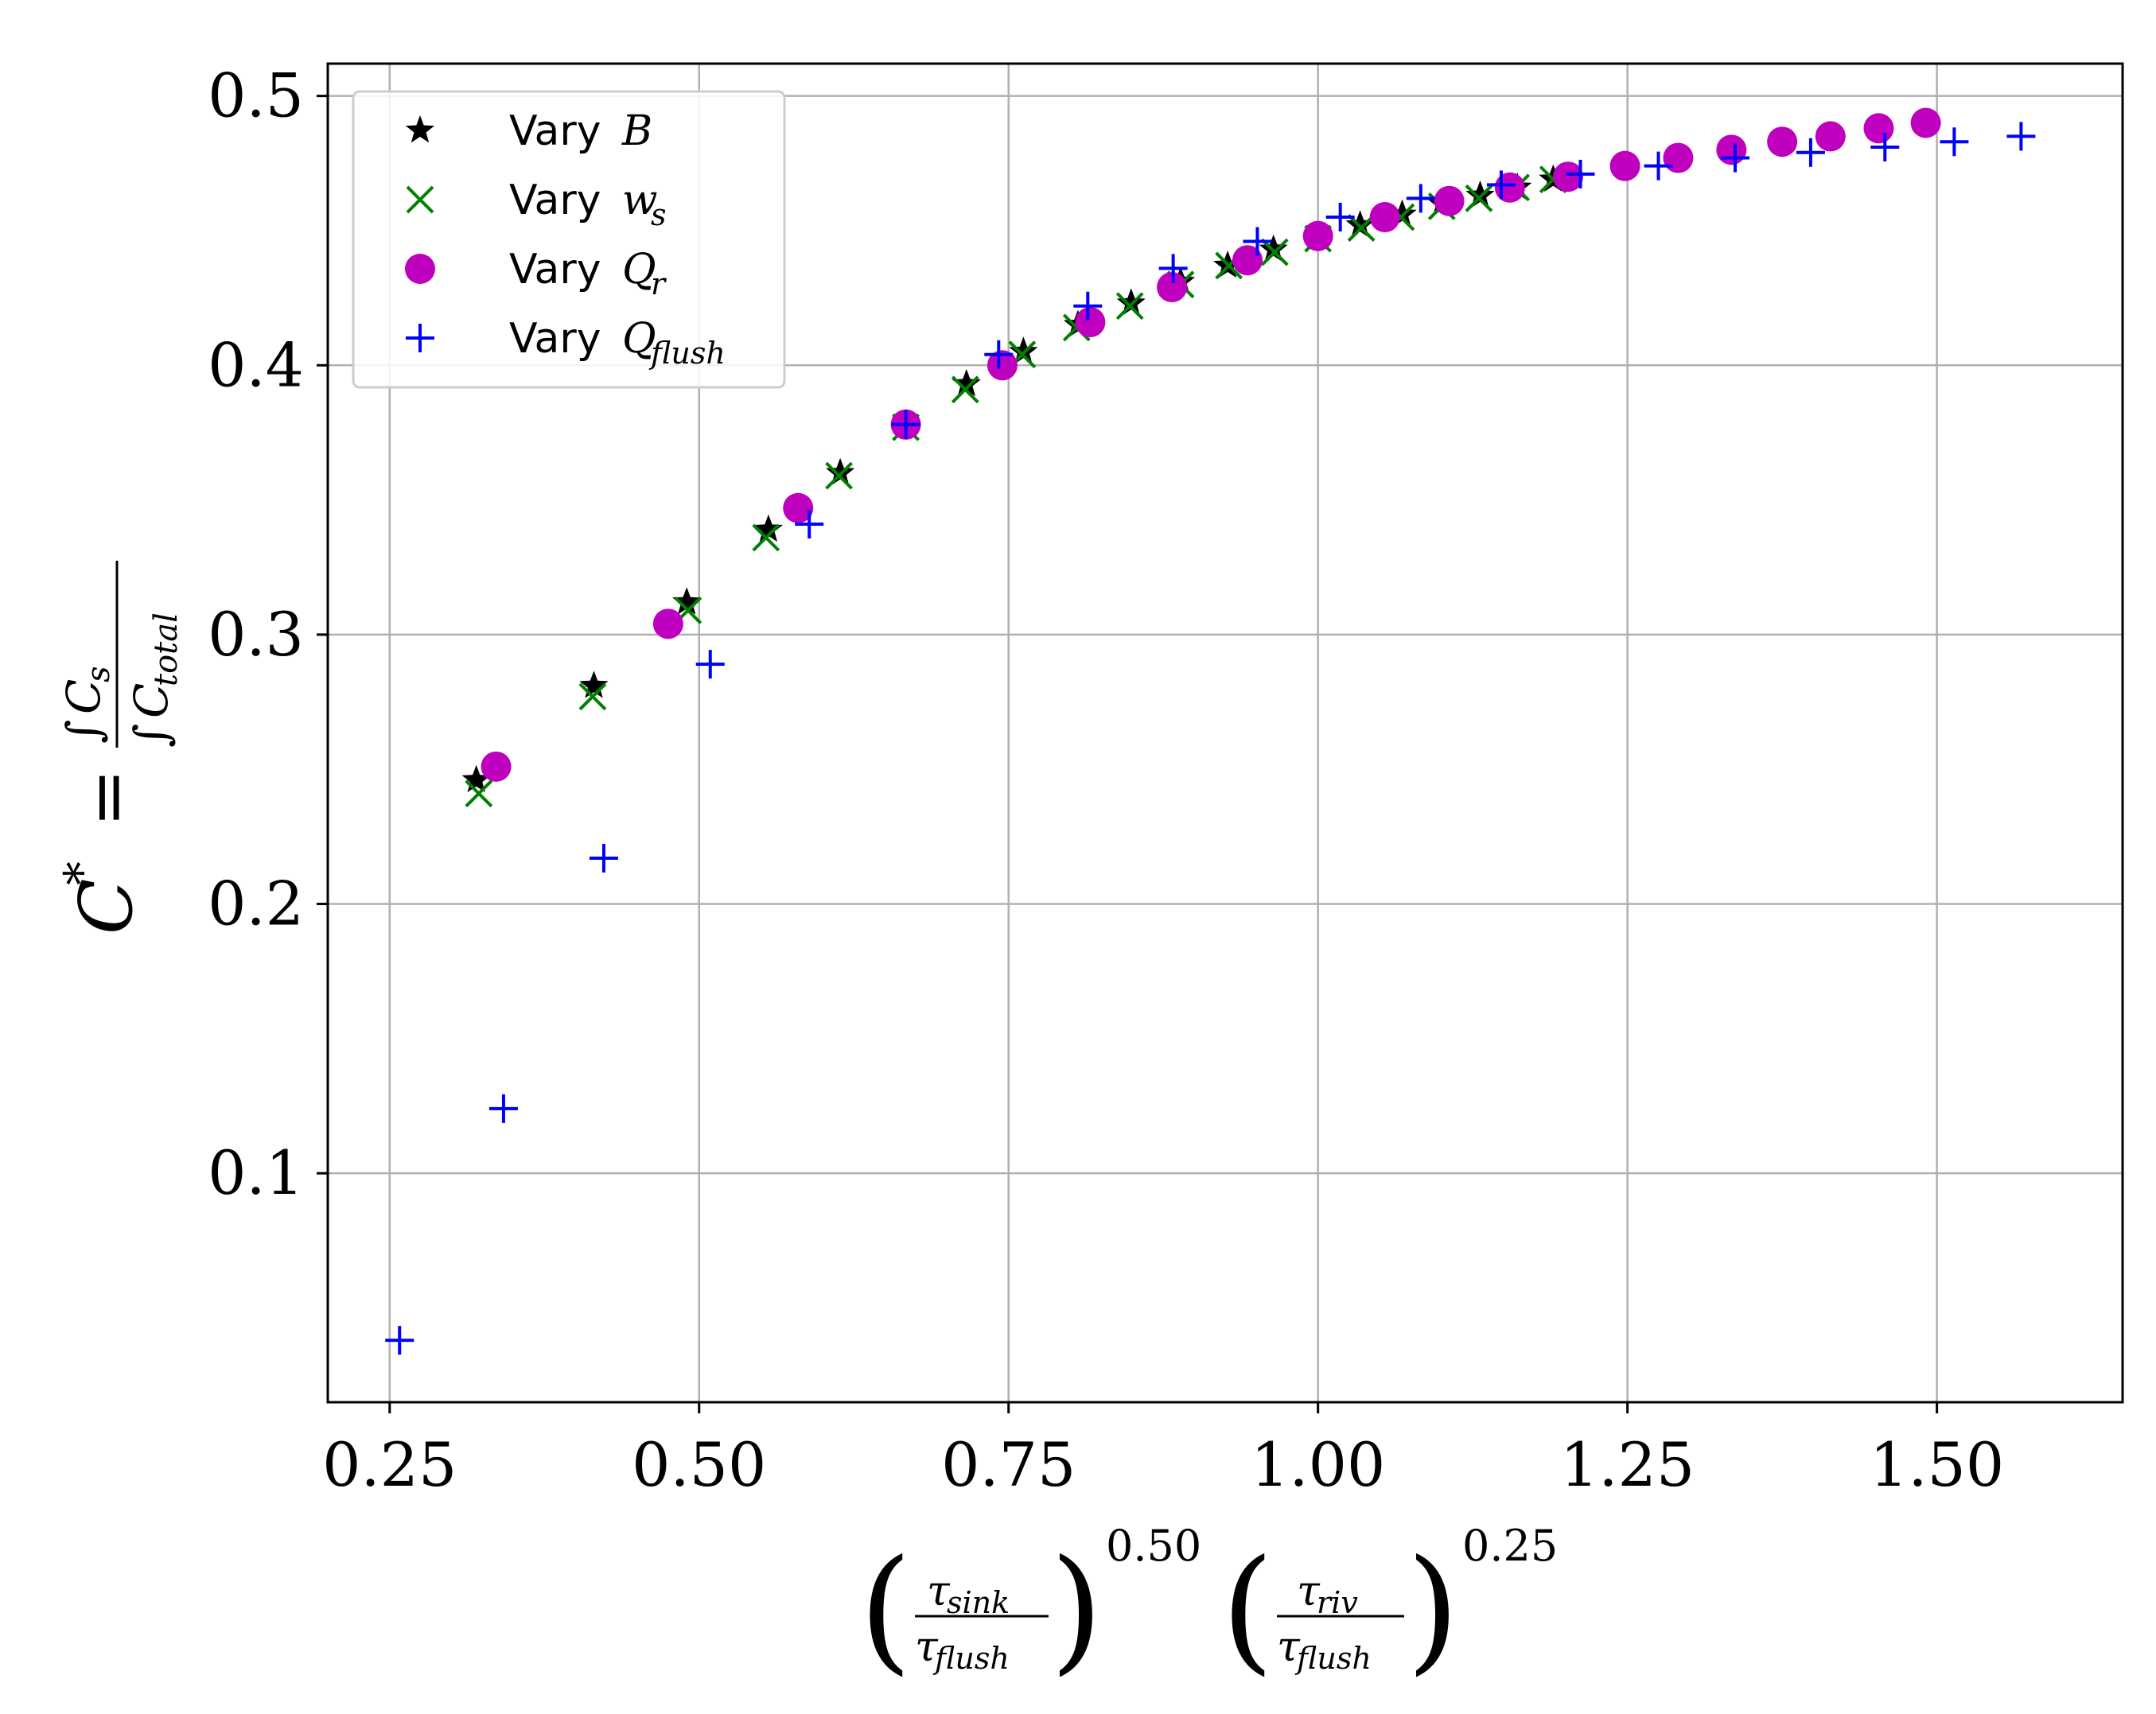 The width and height of the screenshot is (2156, 1714). Describe the element at coordinates (389, 1464) in the screenshot. I see `x-tick-label: 0.25` at that location.